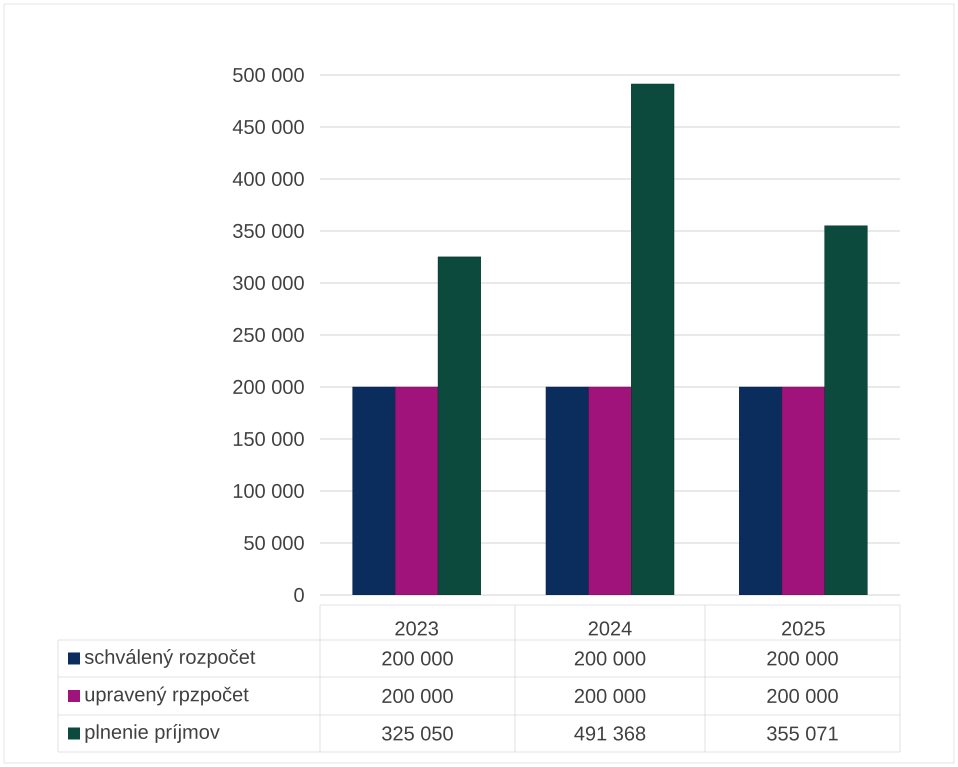 The width and height of the screenshot is (958, 767). Describe the element at coordinates (416, 628) in the screenshot. I see `x-tick-label: 2023` at that location.